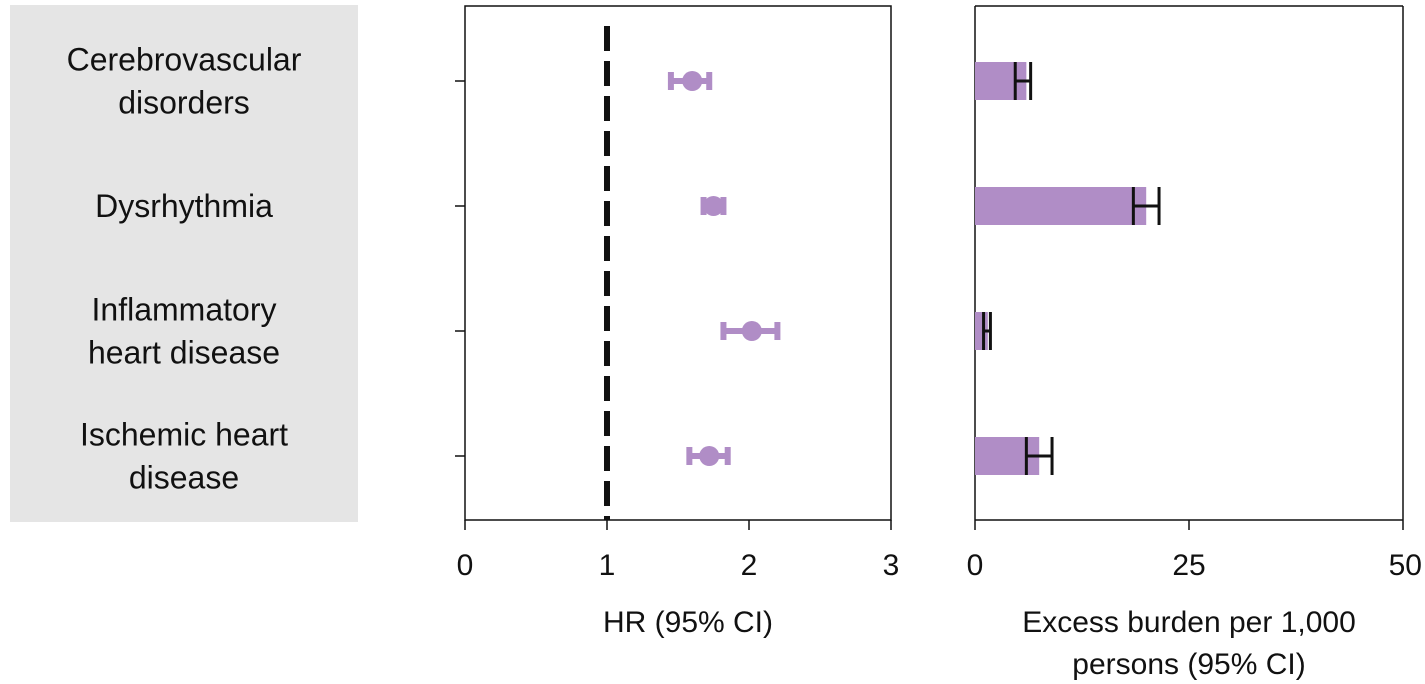  What do you see at coordinates (1189, 622) in the screenshot?
I see `burden-axis-title: Excess burden per 1,000` at bounding box center [1189, 622].